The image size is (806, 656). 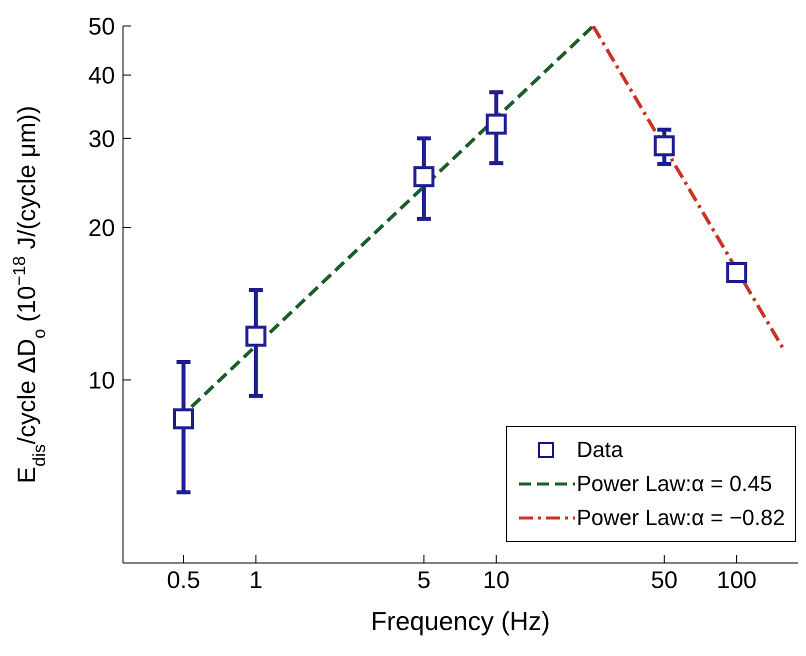 I want to click on y-tick-label: 30, so click(x=101, y=139).